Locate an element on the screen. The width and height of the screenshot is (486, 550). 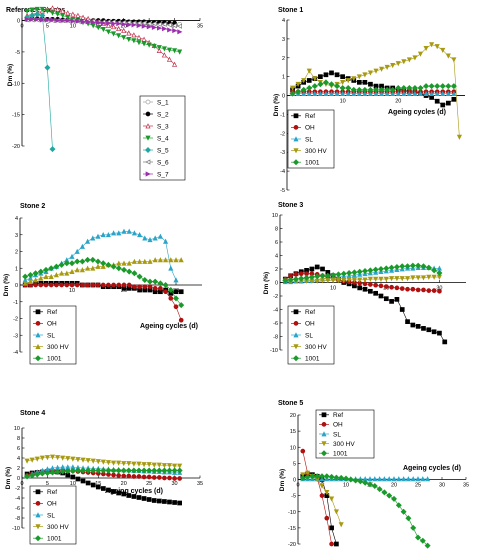
series-line is located at coordinates (101, 36).